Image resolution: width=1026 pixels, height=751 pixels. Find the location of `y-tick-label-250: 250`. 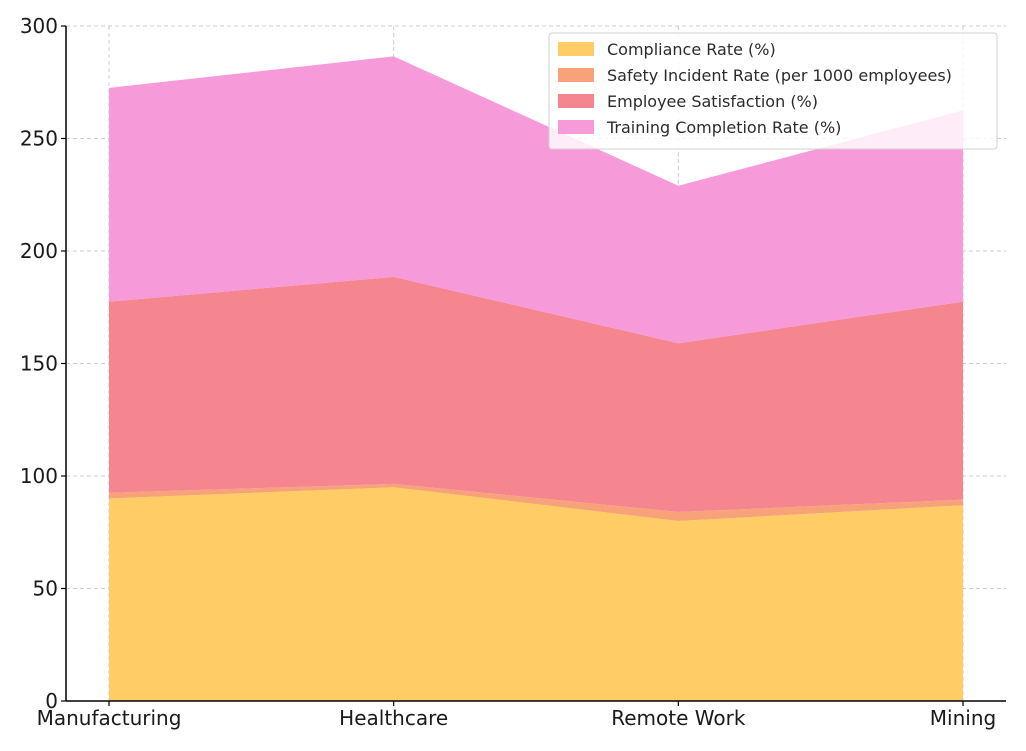

y-tick-label-250: 250 is located at coordinates (39, 139).